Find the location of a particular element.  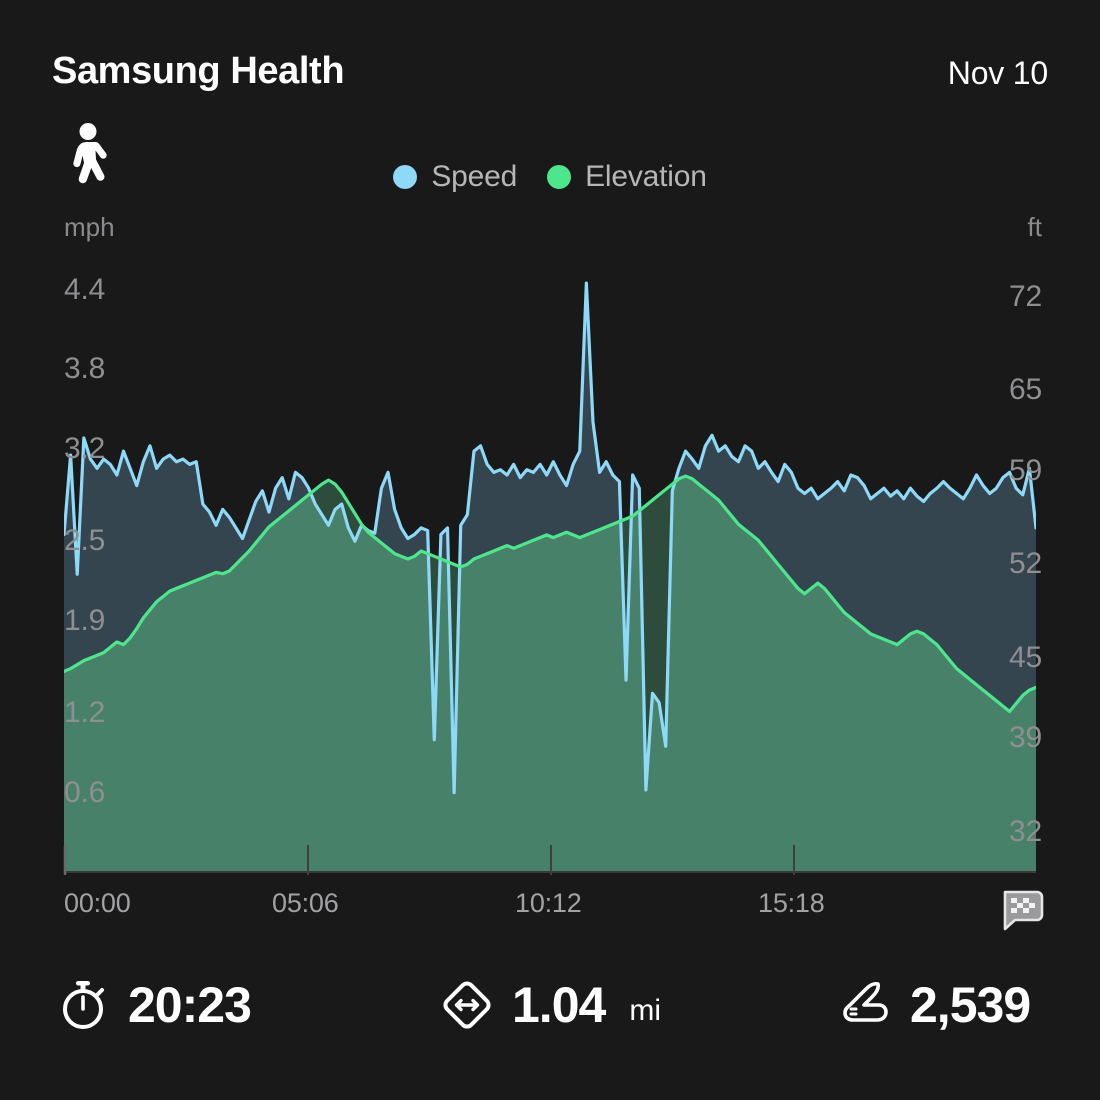

checkered-flag-icon is located at coordinates (1021, 908).